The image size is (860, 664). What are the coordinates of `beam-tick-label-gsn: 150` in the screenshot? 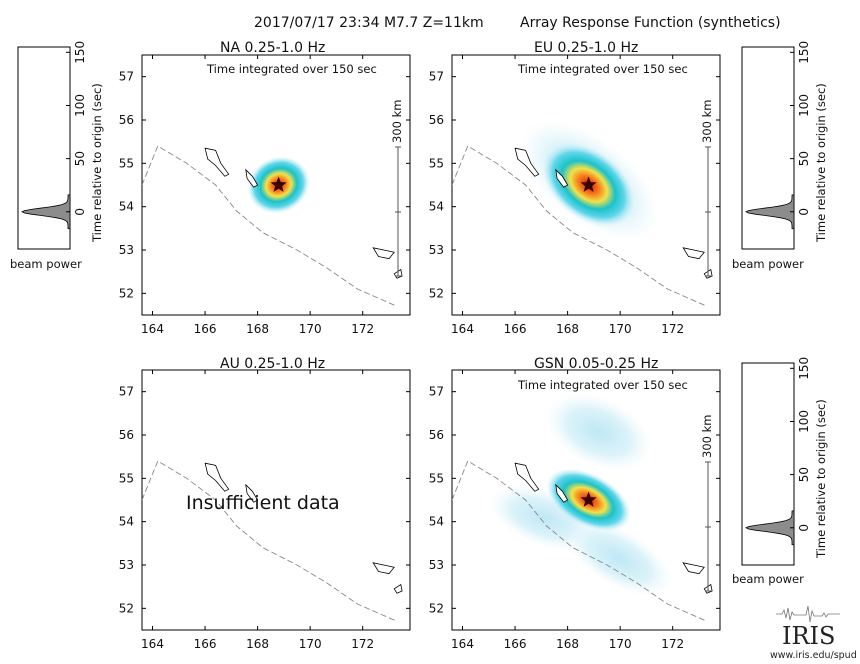 It's located at (804, 368).